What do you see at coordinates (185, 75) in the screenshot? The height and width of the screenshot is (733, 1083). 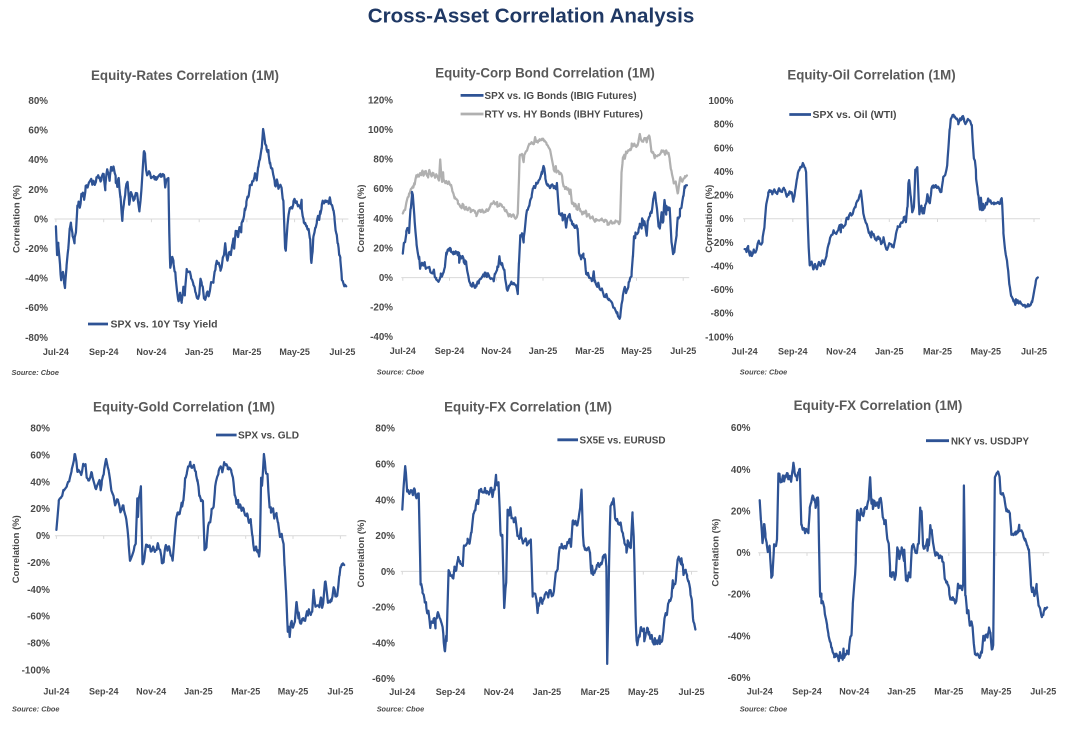 I see `svg-text: Equity-Rates Correlation (1M)` at bounding box center [185, 75].